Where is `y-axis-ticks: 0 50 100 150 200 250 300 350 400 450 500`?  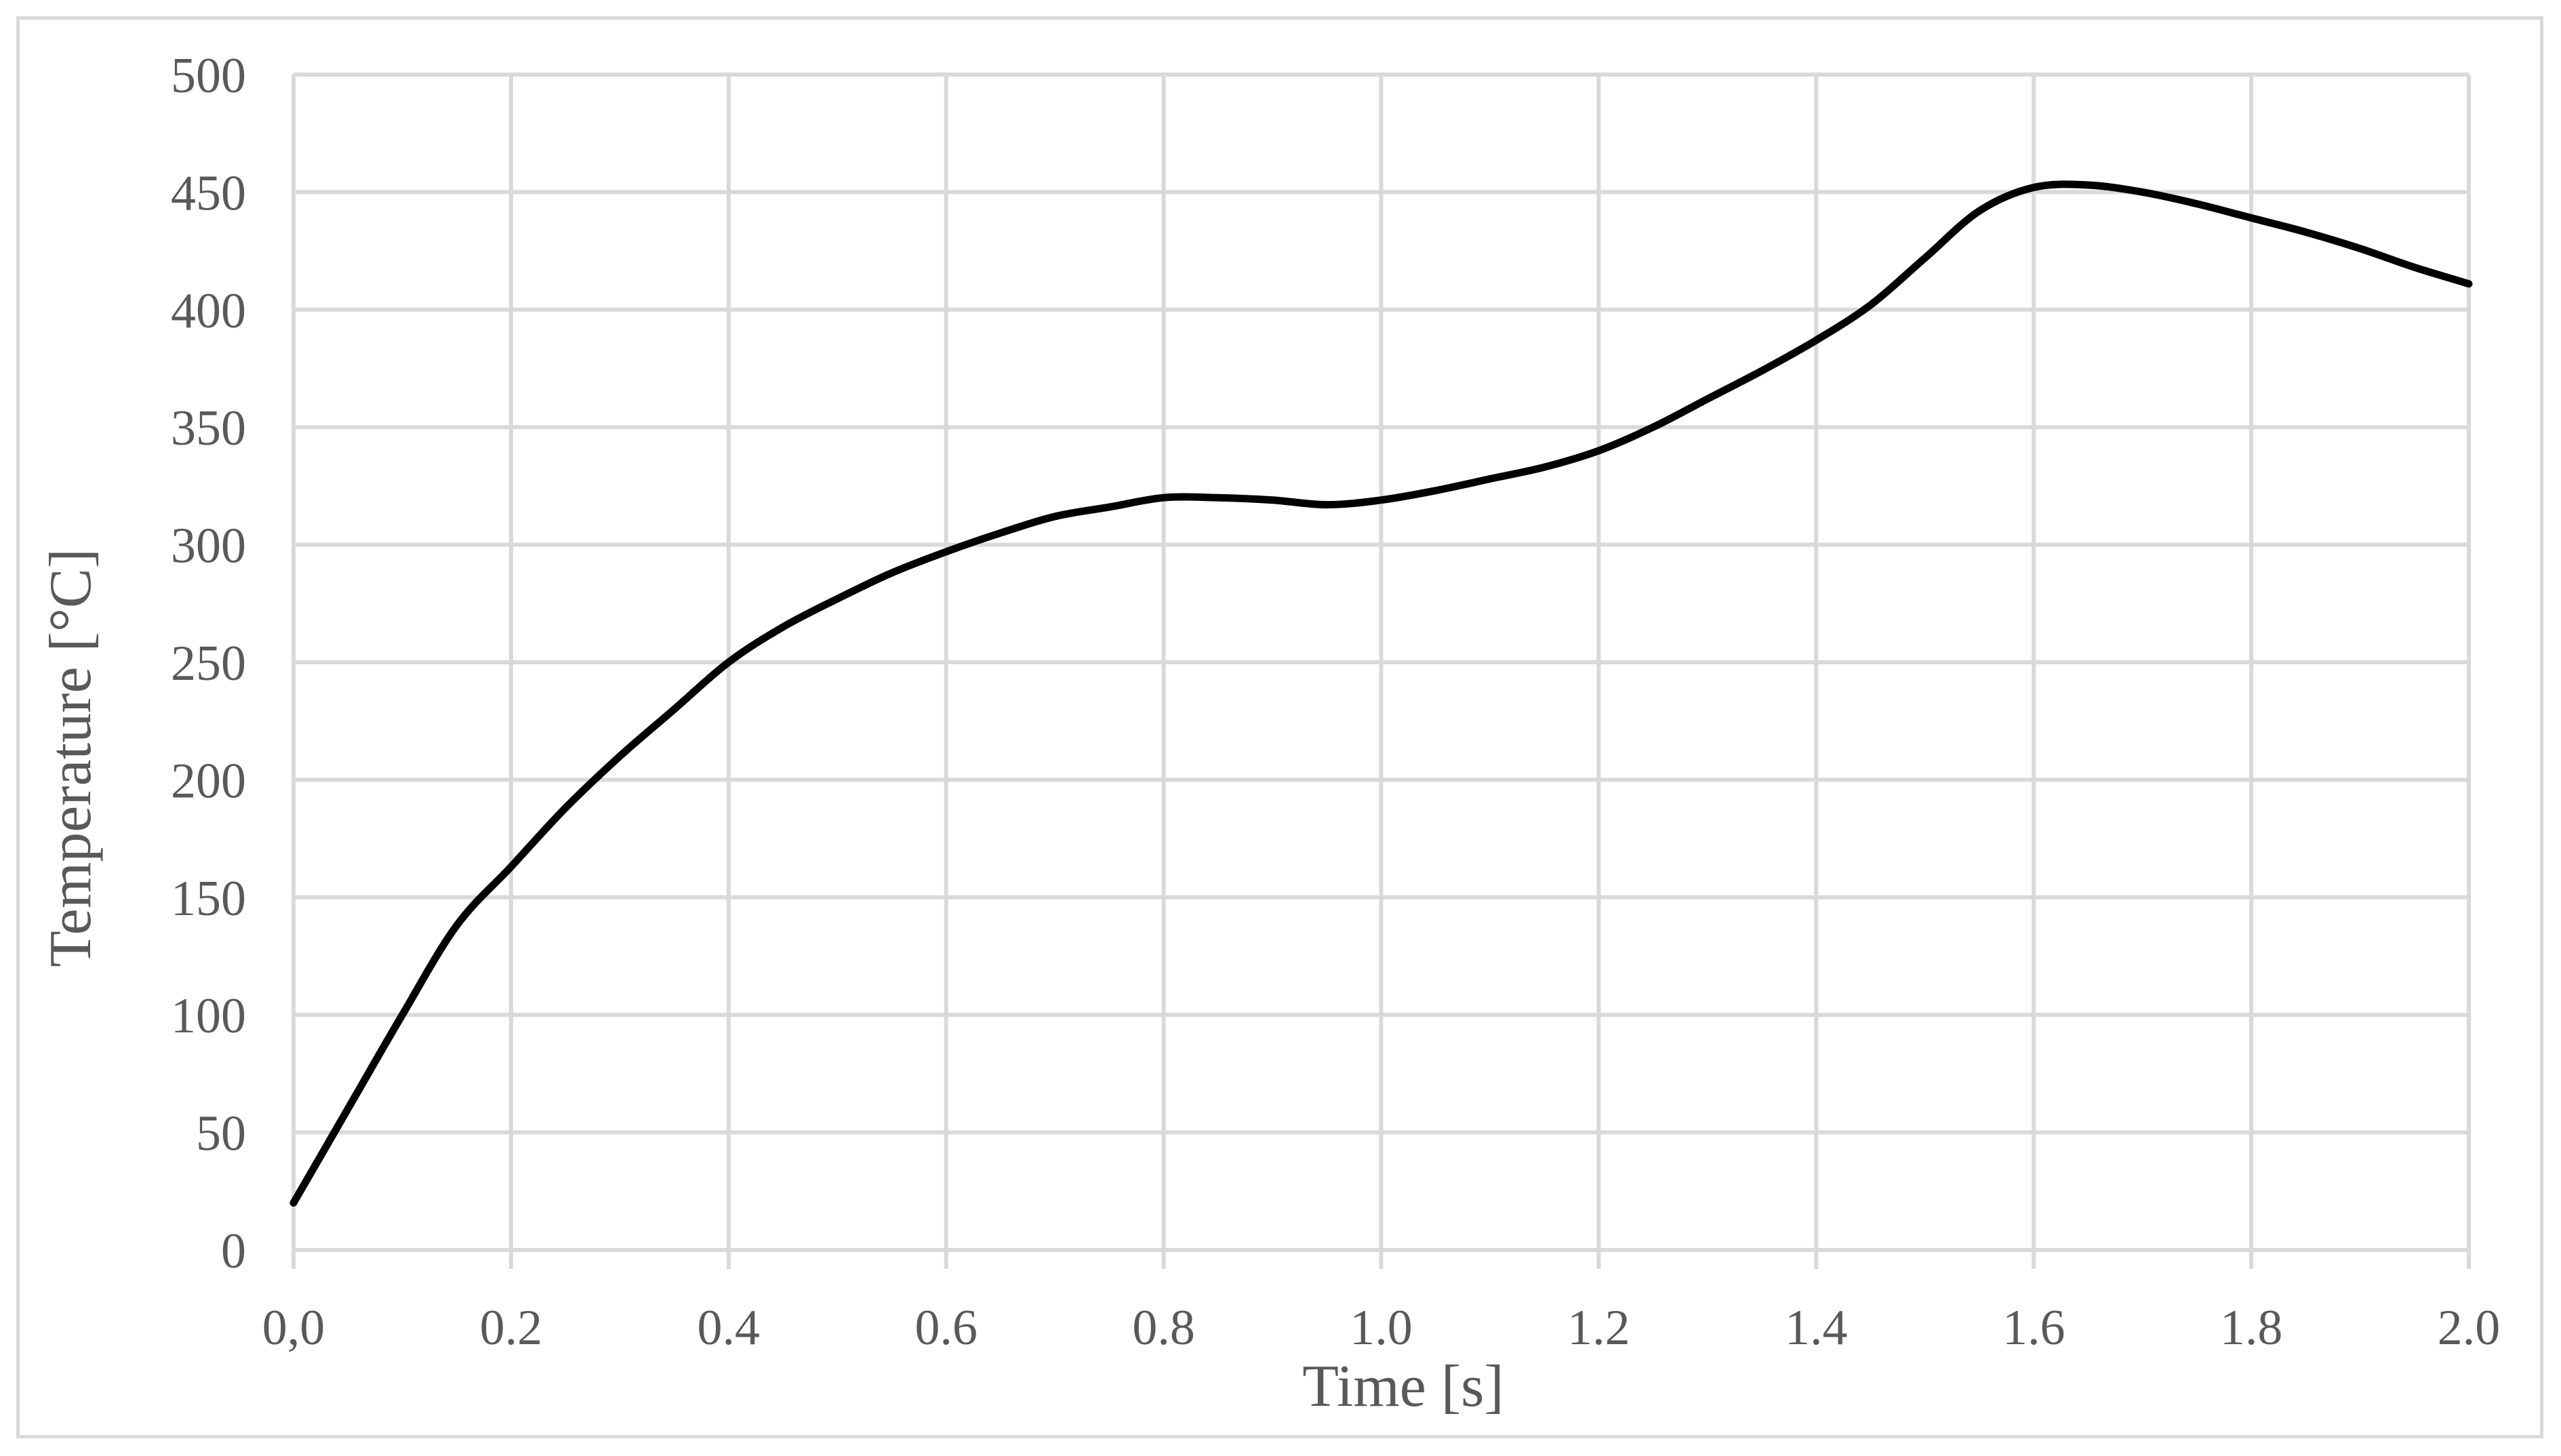
y-axis-ticks: 0 50 100 150 200 250 300 350 400 450 500 is located at coordinates (208, 663).